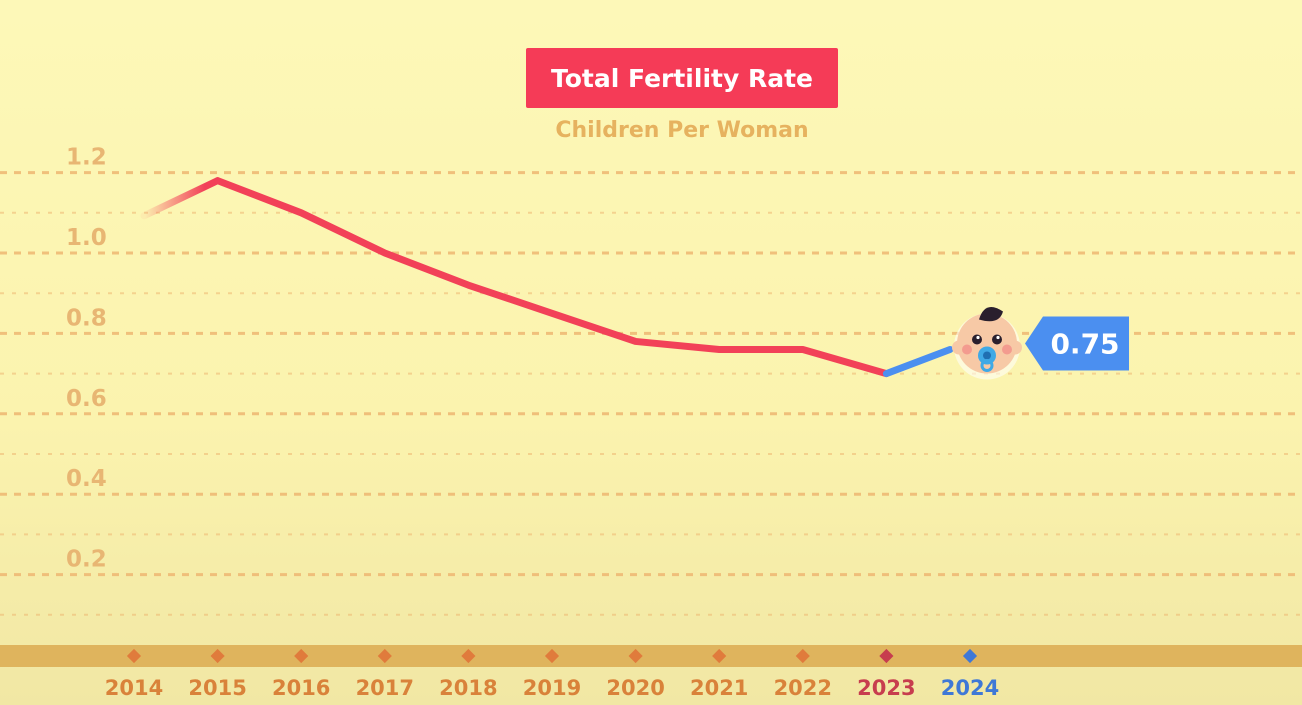 This screenshot has height=705, width=1302. What do you see at coordinates (918, 362) in the screenshot?
I see `series-line-latest-segment` at bounding box center [918, 362].